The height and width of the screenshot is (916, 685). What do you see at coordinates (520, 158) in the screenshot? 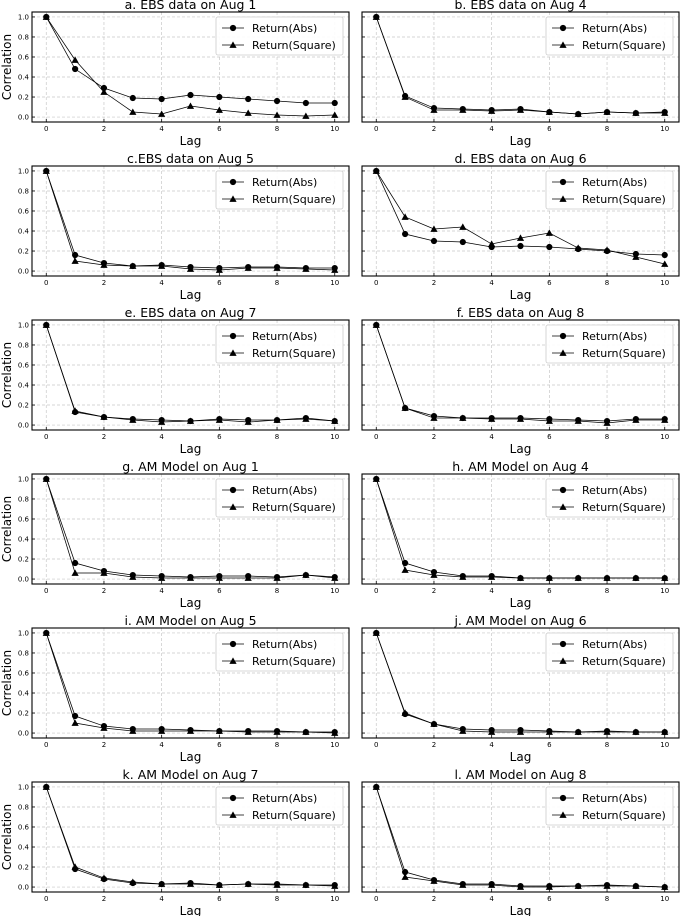
I see `subplot-title: d. EBS data on Aug 6` at bounding box center [520, 158].